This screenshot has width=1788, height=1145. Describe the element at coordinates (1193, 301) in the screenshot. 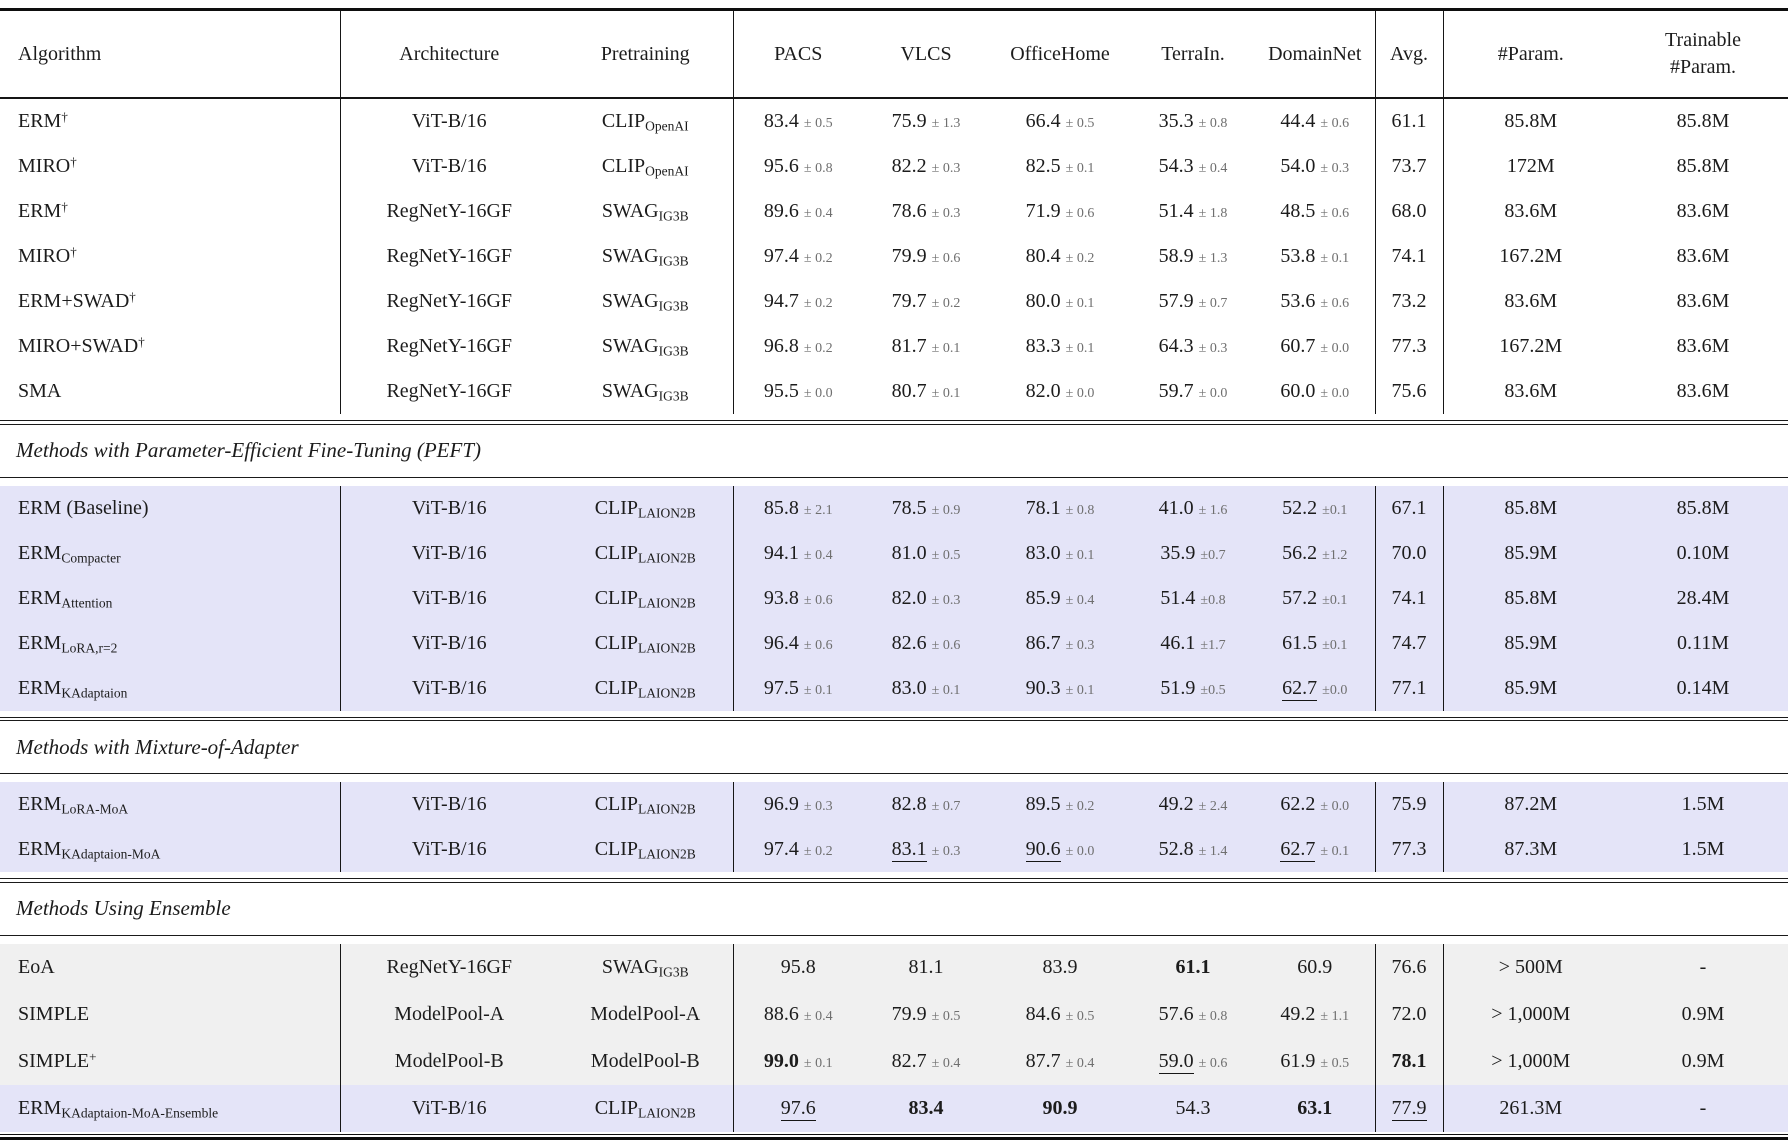

I see `score-cell-terrain: 57.9 ± 0.7` at that location.